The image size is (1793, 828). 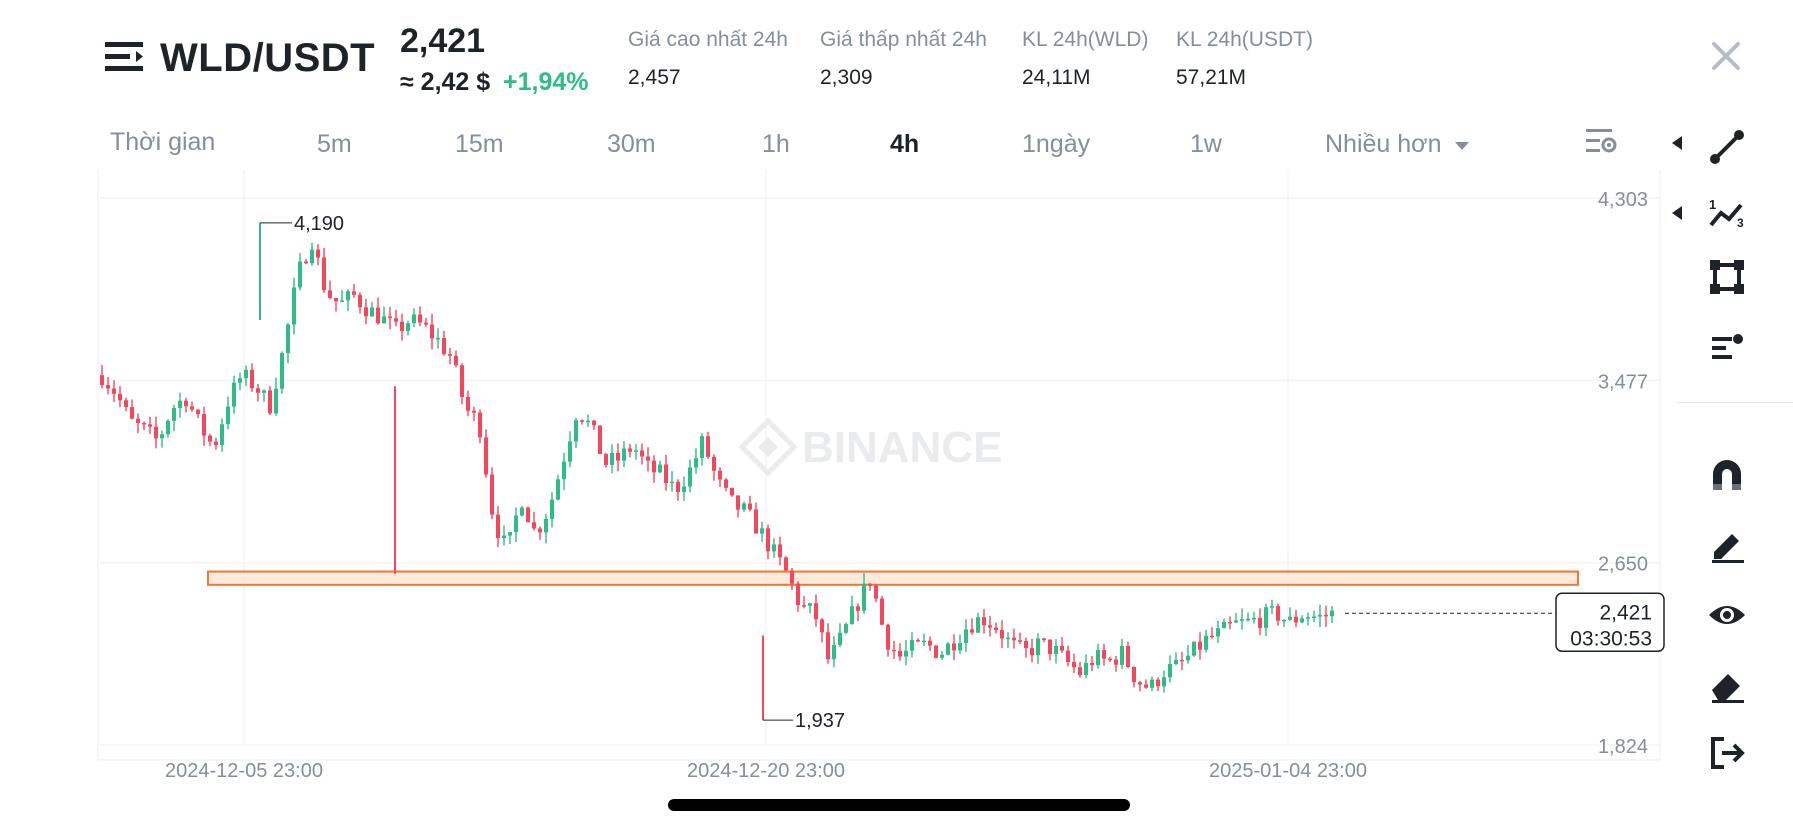 I want to click on high-price-label: 4,190, so click(x=319, y=224).